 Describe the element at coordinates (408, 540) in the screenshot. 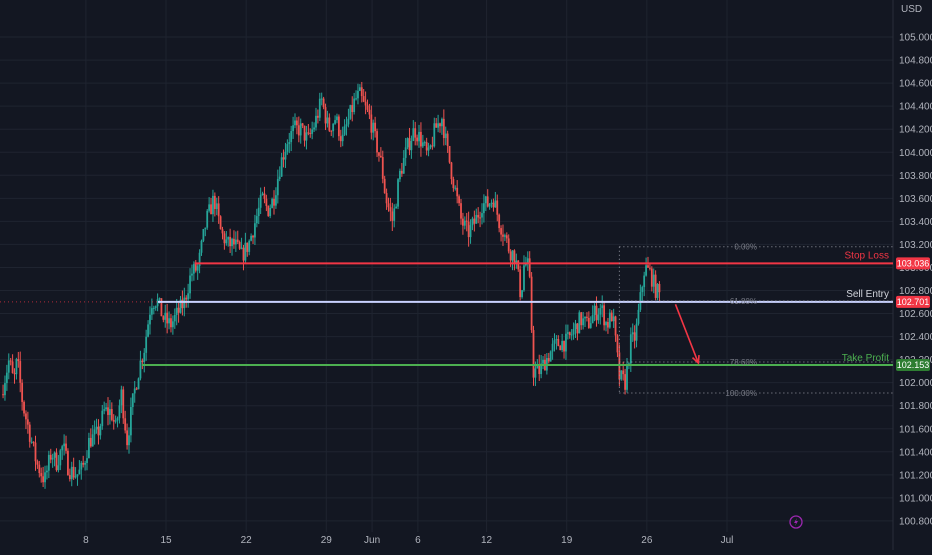

I see `time-axis: 8 15 22 29 Jun 6 12 19 26 Jul` at that location.